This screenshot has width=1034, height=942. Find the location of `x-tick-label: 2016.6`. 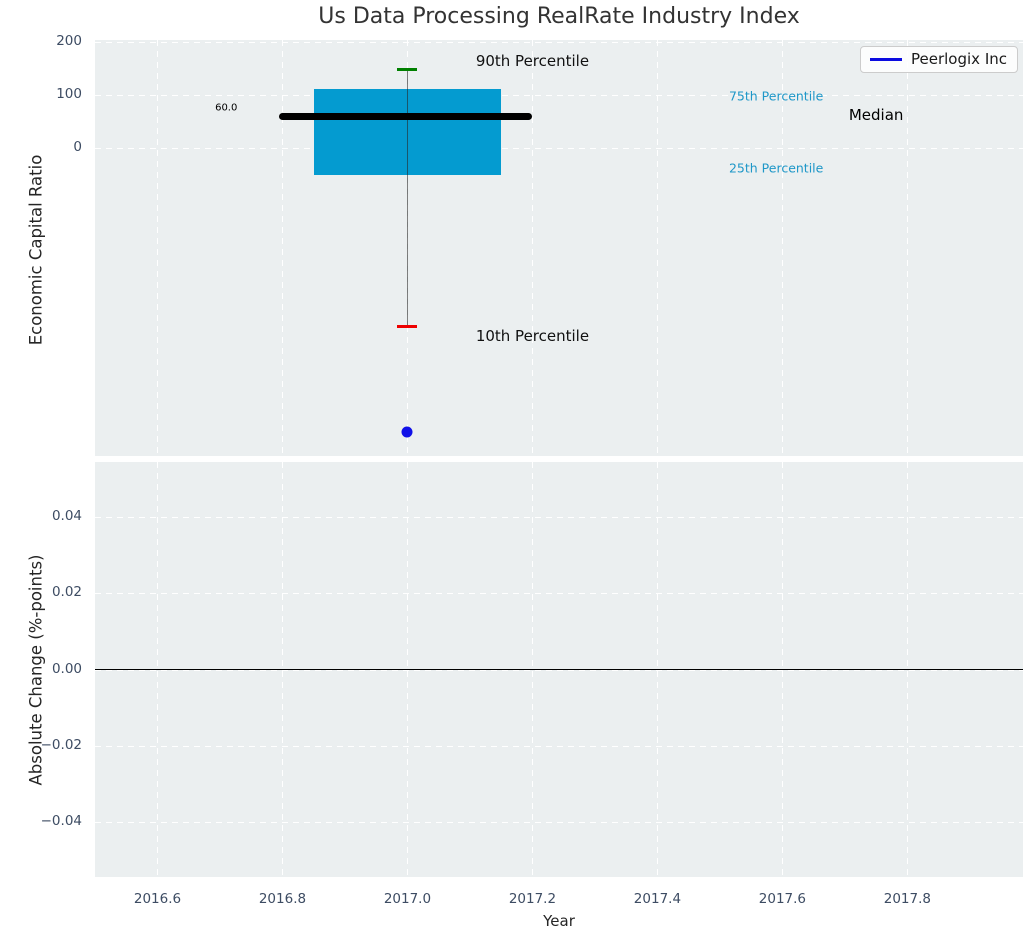

x-tick-label: 2016.6 is located at coordinates (157, 899).